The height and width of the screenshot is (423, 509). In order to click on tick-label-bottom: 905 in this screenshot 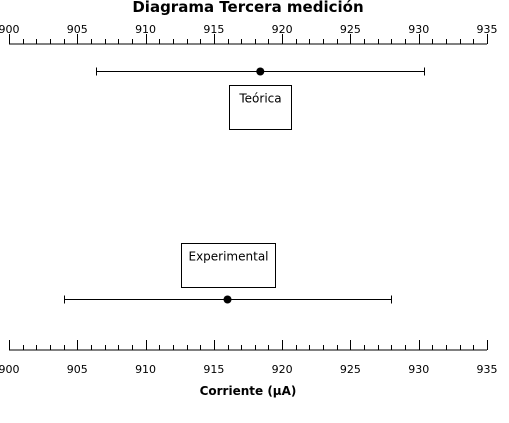, I will do `click(77, 369)`.